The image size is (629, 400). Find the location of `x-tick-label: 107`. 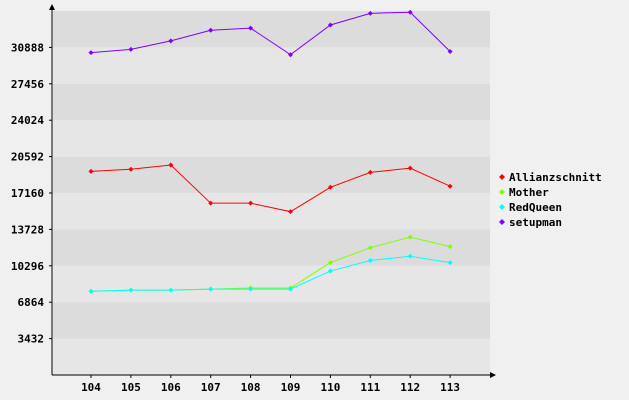

x-tick-label: 107 is located at coordinates (211, 387).